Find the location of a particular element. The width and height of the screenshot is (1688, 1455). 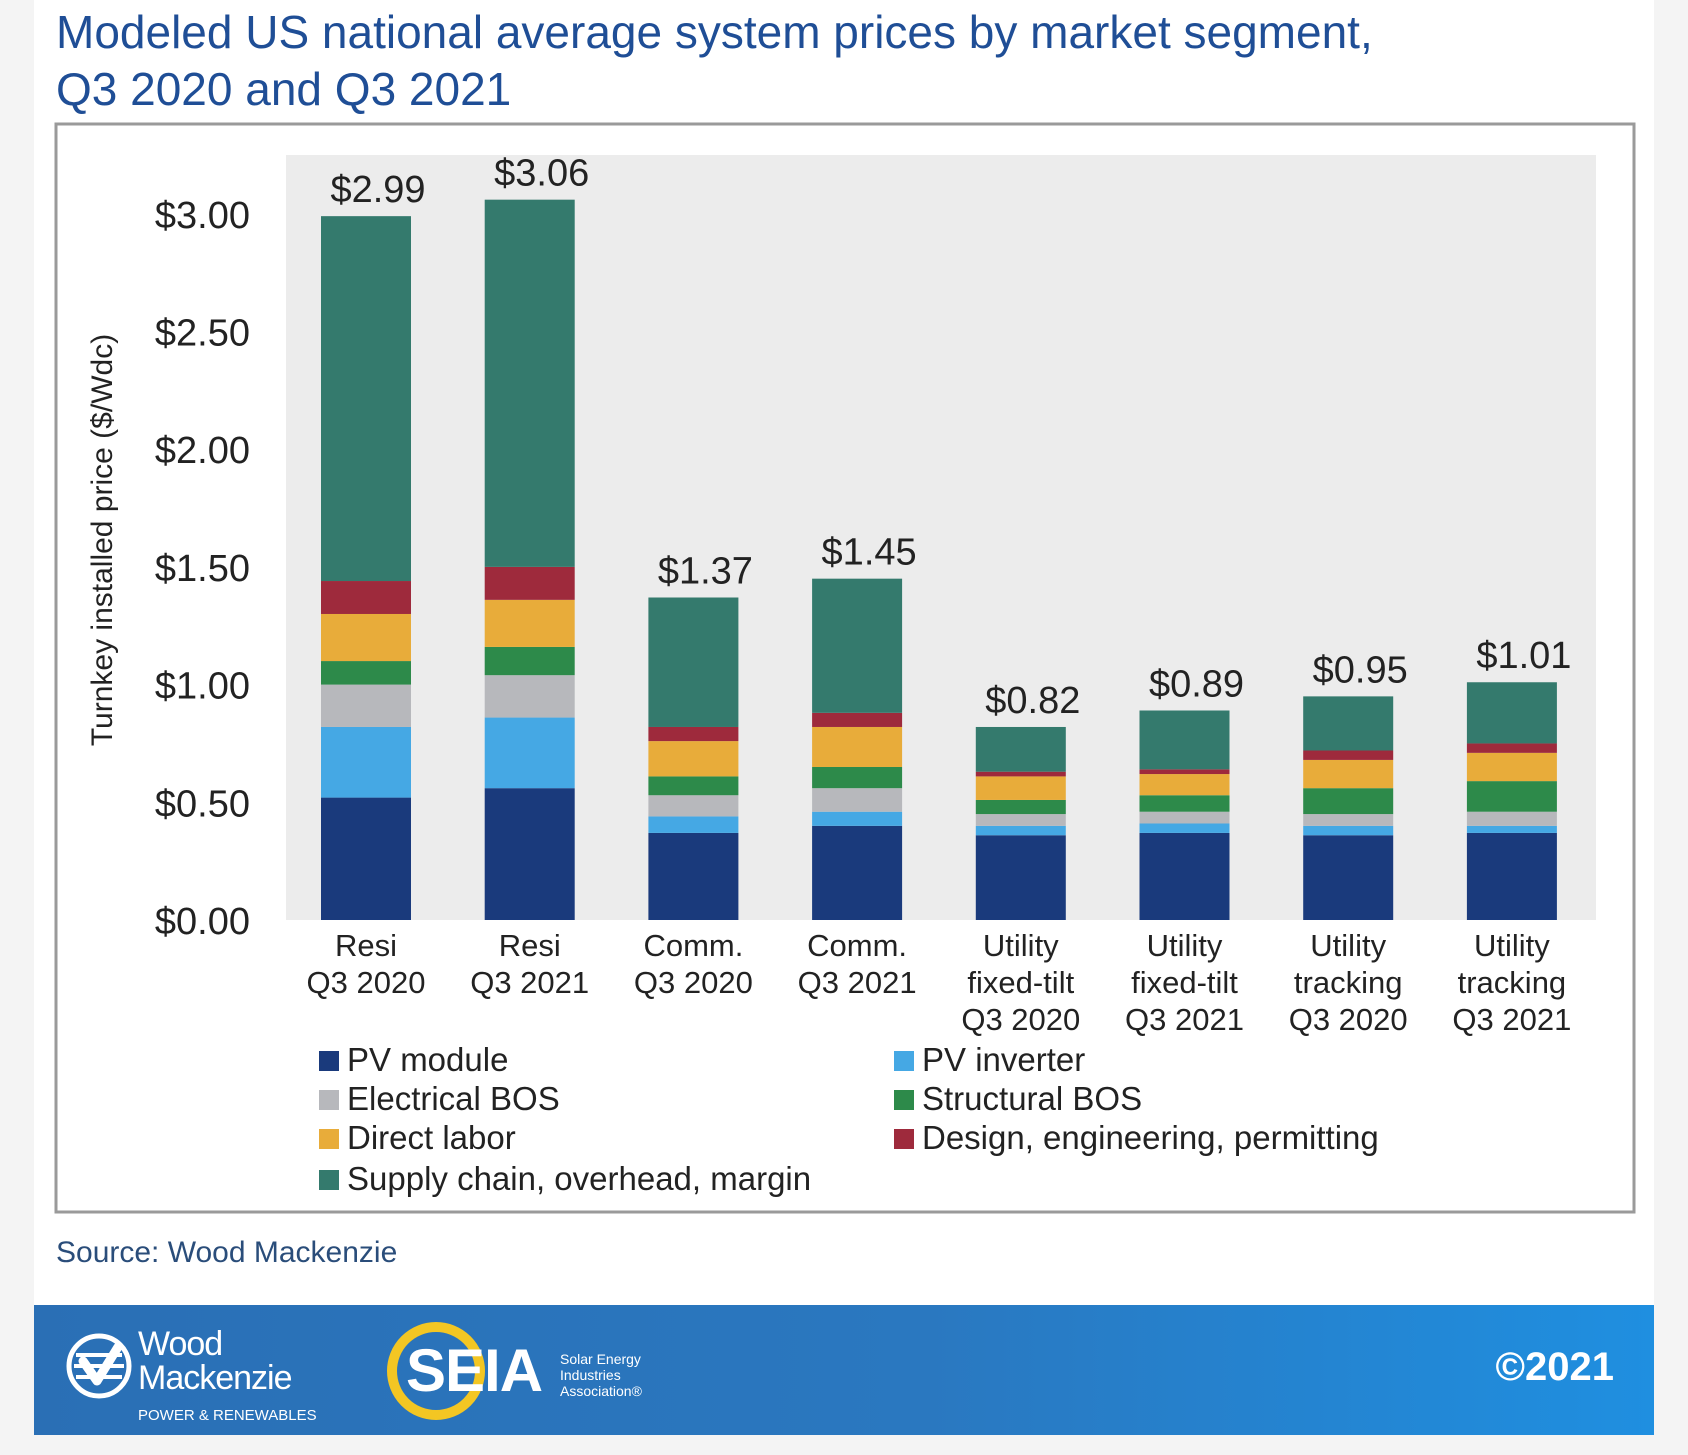

x-tick-label: Resi Q3 2020 is located at coordinates (366, 964).